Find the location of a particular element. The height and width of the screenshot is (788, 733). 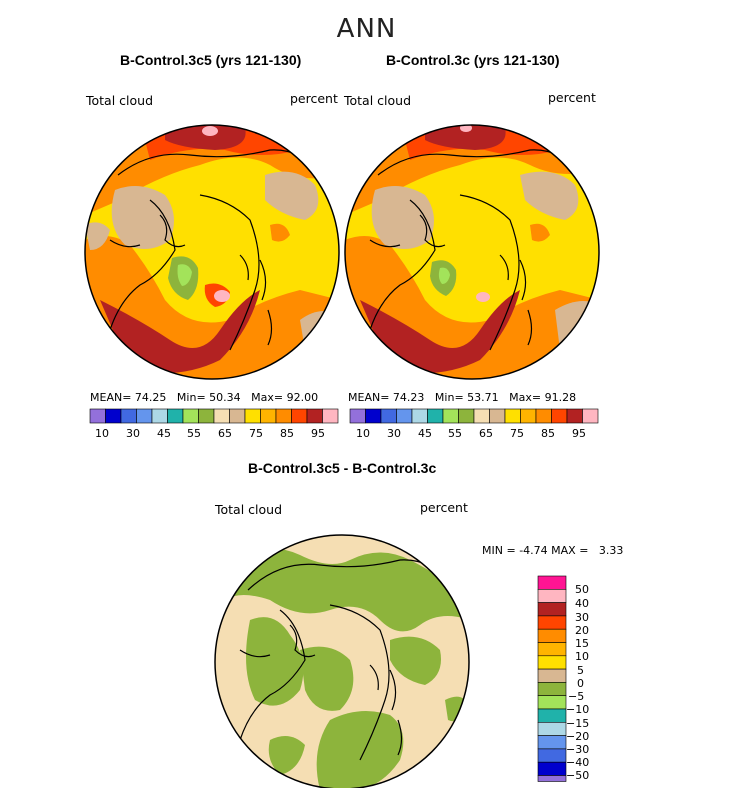

panel3-min-value: -4.74 is located at coordinates (533, 550).